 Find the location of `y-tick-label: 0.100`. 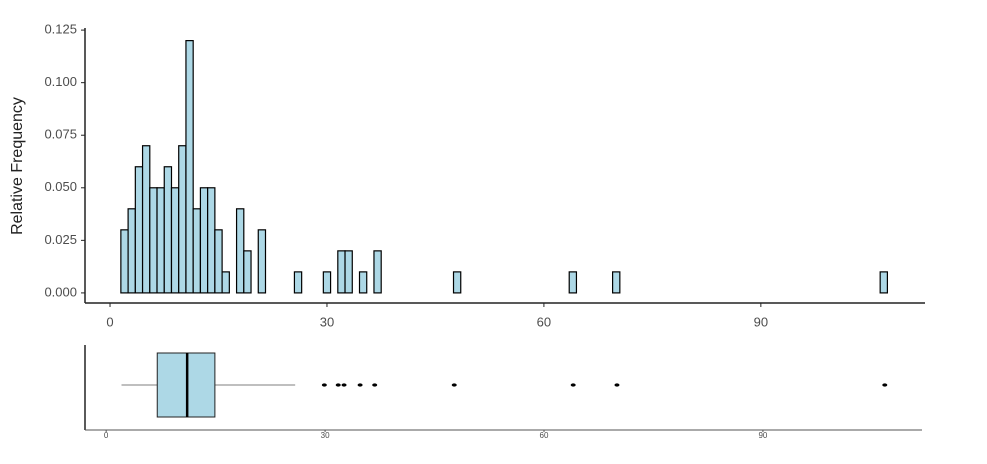

y-tick-label: 0.100 is located at coordinates (60, 81).